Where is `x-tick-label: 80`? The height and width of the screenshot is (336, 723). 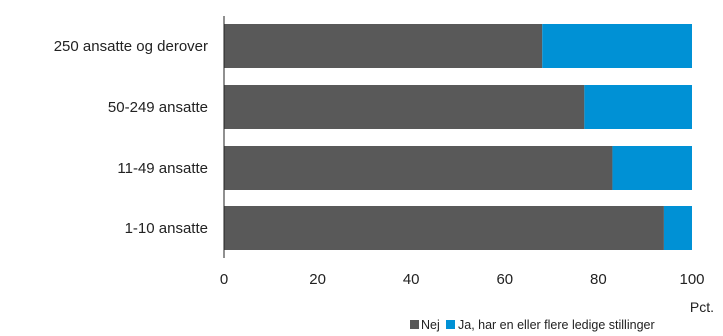
x-tick-label: 80 is located at coordinates (598, 279).